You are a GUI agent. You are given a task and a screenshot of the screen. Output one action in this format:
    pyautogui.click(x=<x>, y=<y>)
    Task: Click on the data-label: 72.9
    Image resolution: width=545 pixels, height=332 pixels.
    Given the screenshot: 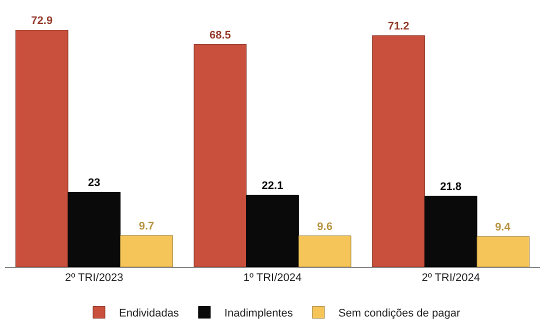 What is the action you would take?
    pyautogui.click(x=42, y=21)
    